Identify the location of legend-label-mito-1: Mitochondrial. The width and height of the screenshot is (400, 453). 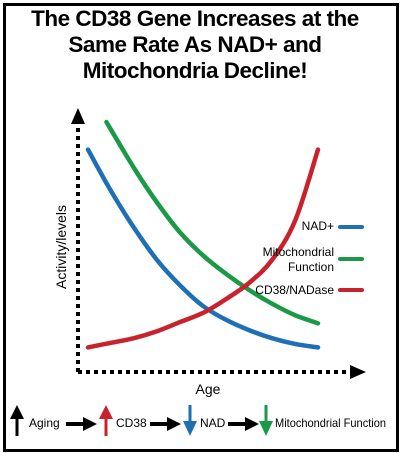
(298, 252).